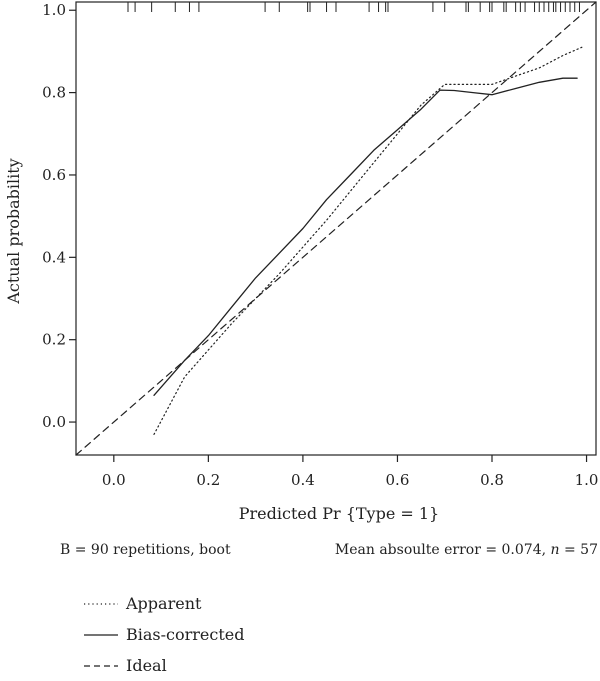 This screenshot has width=600, height=681. What do you see at coordinates (492, 480) in the screenshot?
I see `x-tick-label: 0.8` at bounding box center [492, 480].